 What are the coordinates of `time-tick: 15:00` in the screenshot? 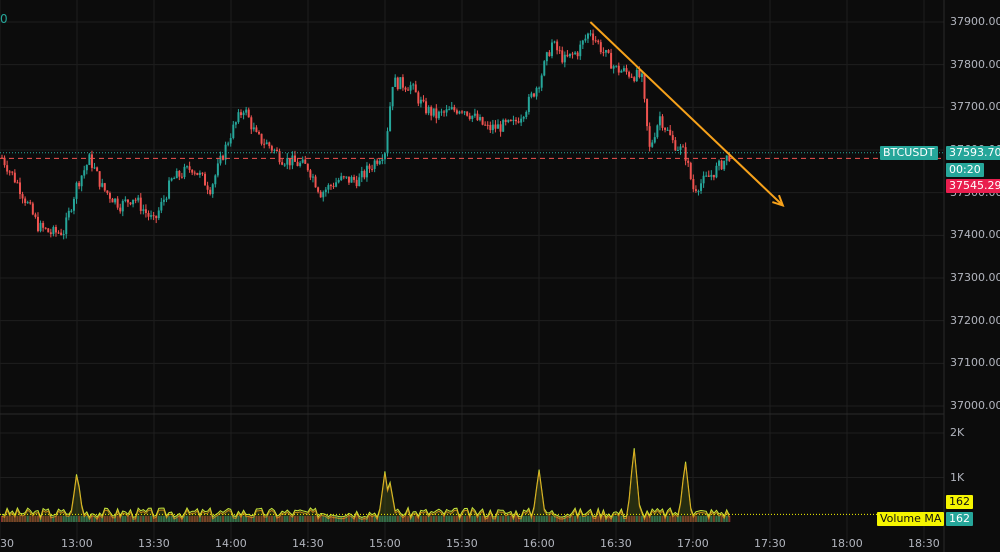 It's located at (385, 543).